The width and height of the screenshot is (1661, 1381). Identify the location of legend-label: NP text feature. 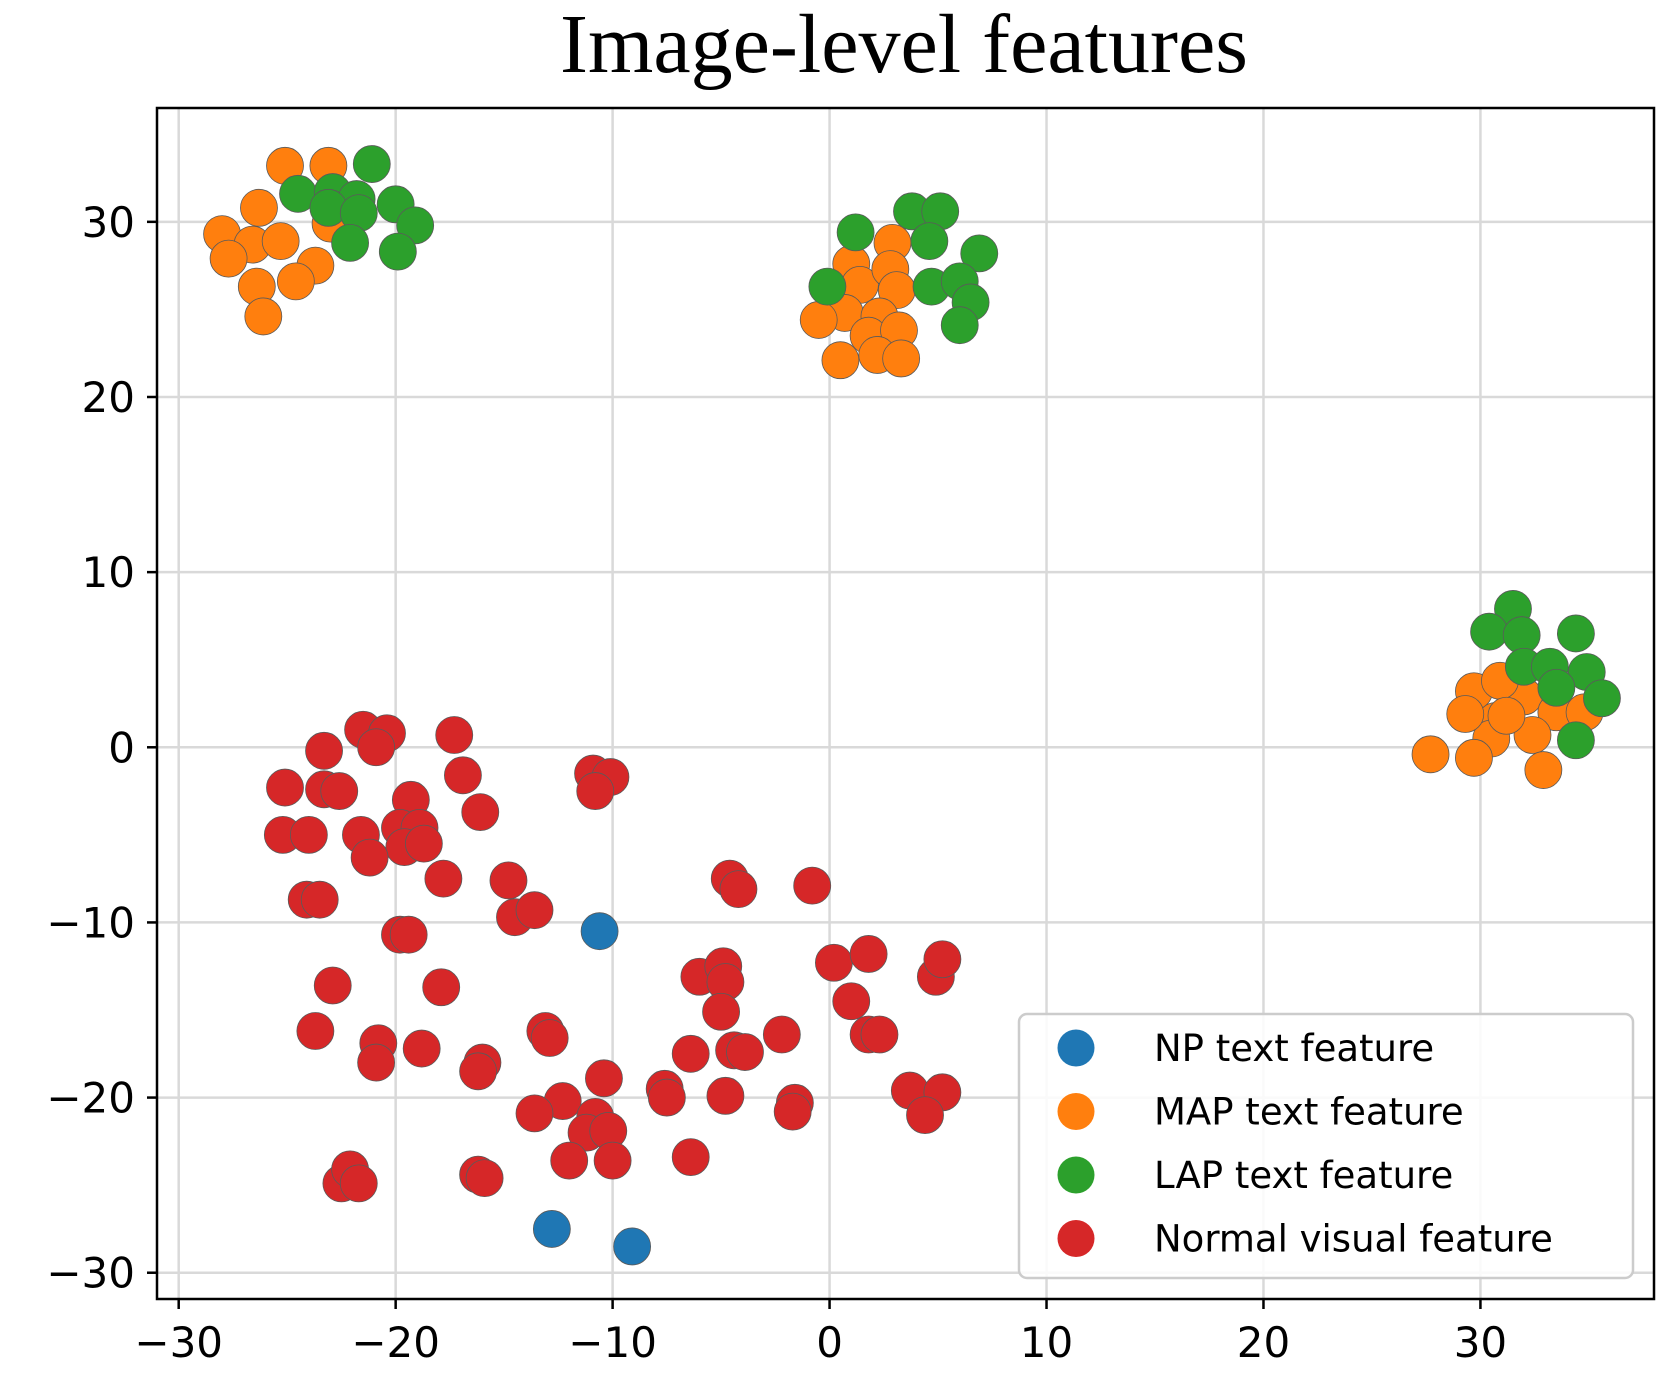
(1294, 1048).